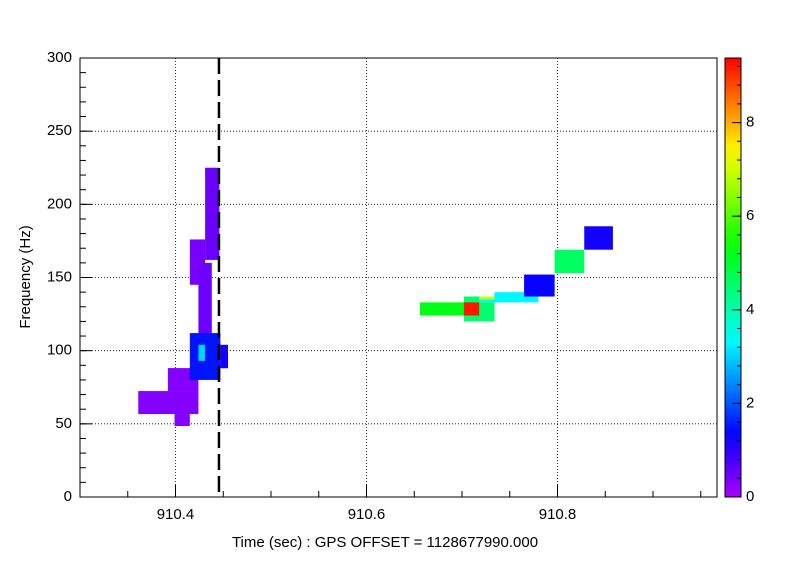  What do you see at coordinates (68, 496) in the screenshot?
I see `y-tick-label: 0` at bounding box center [68, 496].